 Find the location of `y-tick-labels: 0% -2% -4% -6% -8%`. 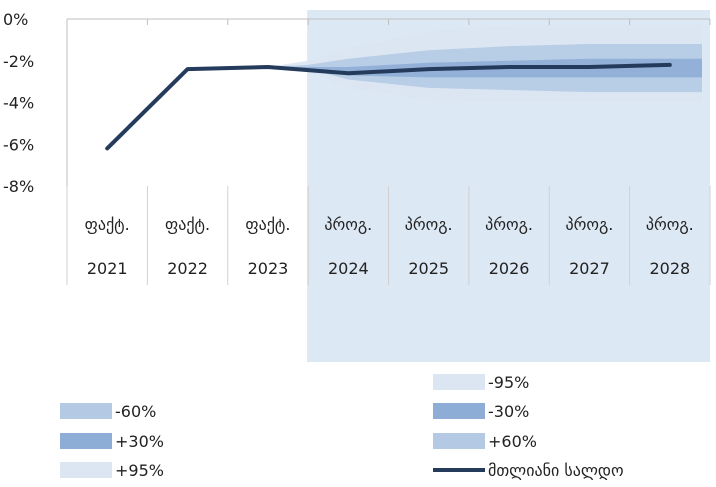

y-tick-labels: 0% -2% -4% -6% -8% is located at coordinates (18, 103).